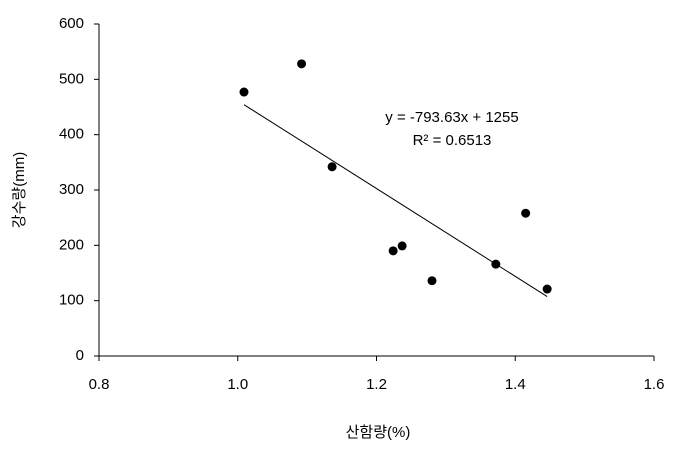 The height and width of the screenshot is (451, 691). I want to click on trendline-r2: R² = 0.6513, so click(452, 140).